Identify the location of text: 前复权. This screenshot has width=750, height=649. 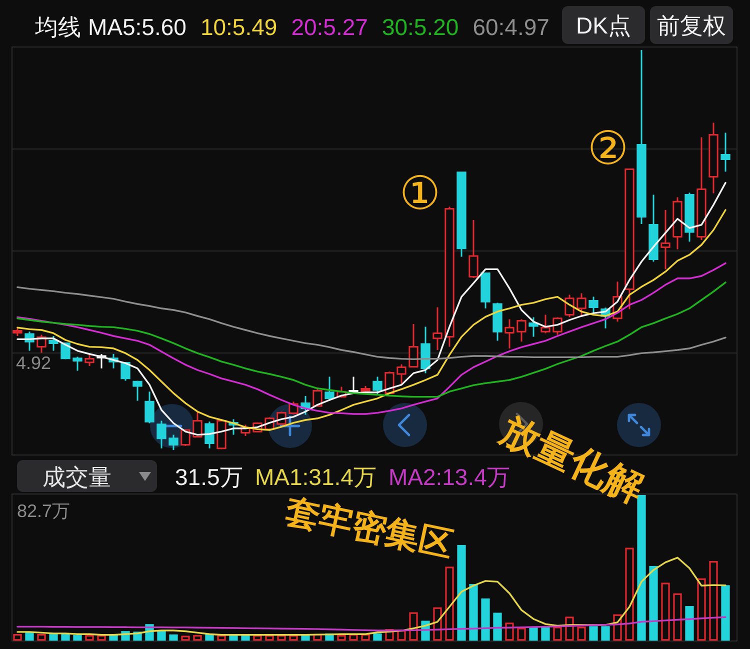
(691, 25).